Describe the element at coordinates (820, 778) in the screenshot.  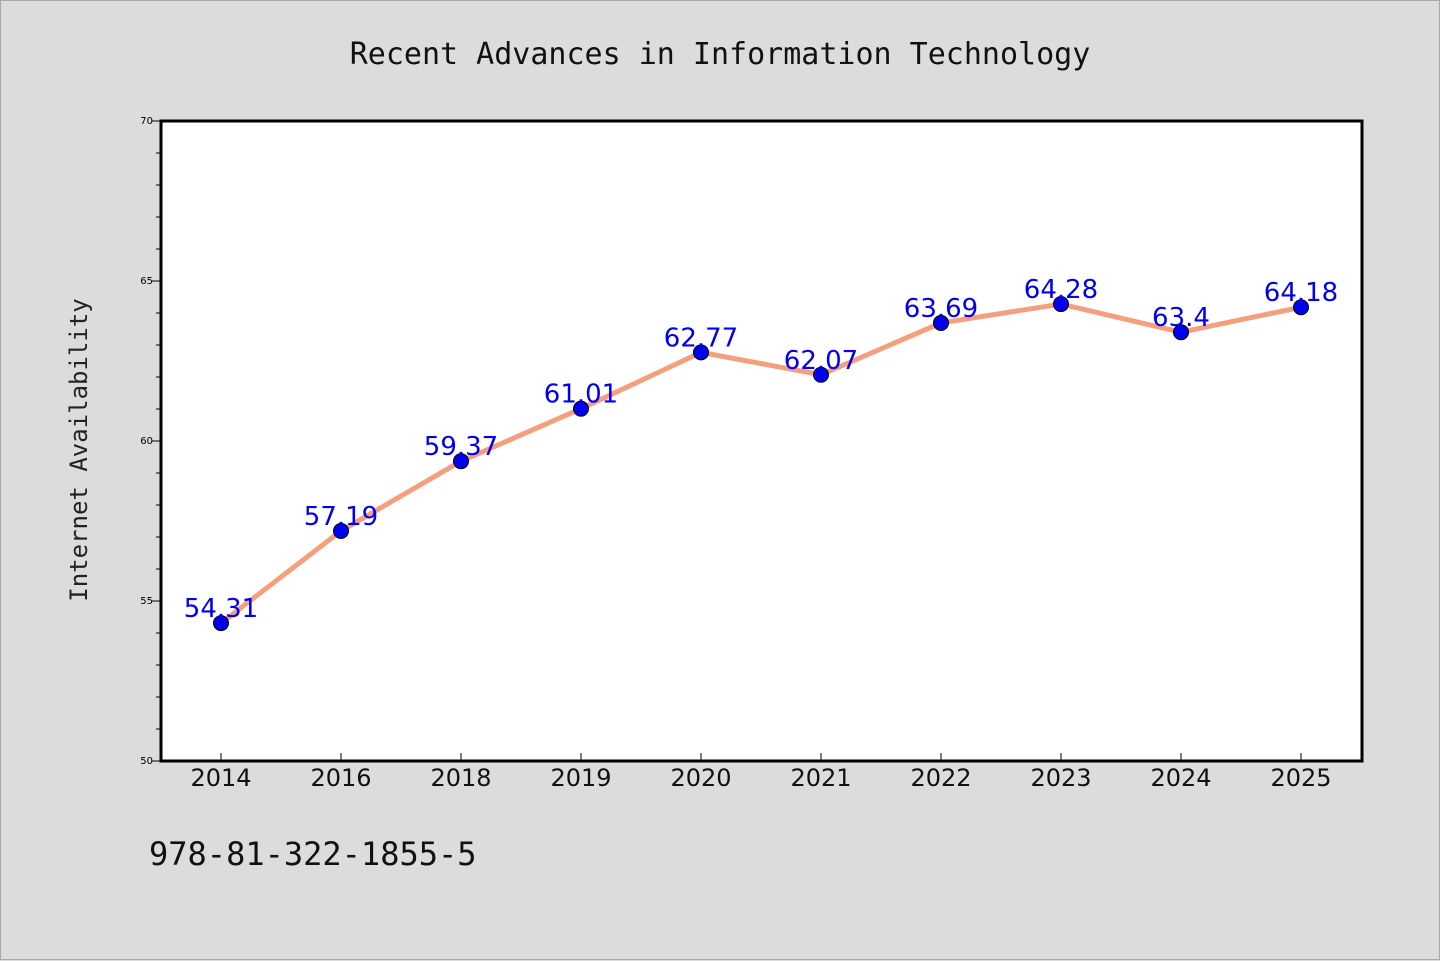
I see `x-tick-label: 2021` at that location.